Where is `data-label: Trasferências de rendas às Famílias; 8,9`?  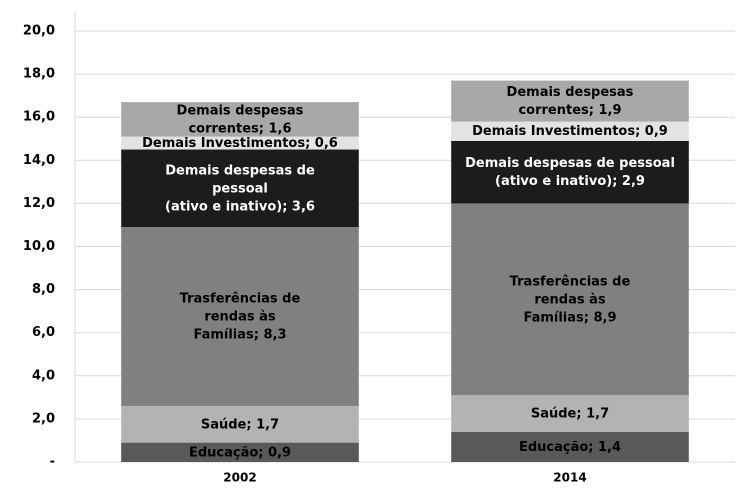 data-label: Trasferências de rendas às Famílias; 8,9 is located at coordinates (570, 299).